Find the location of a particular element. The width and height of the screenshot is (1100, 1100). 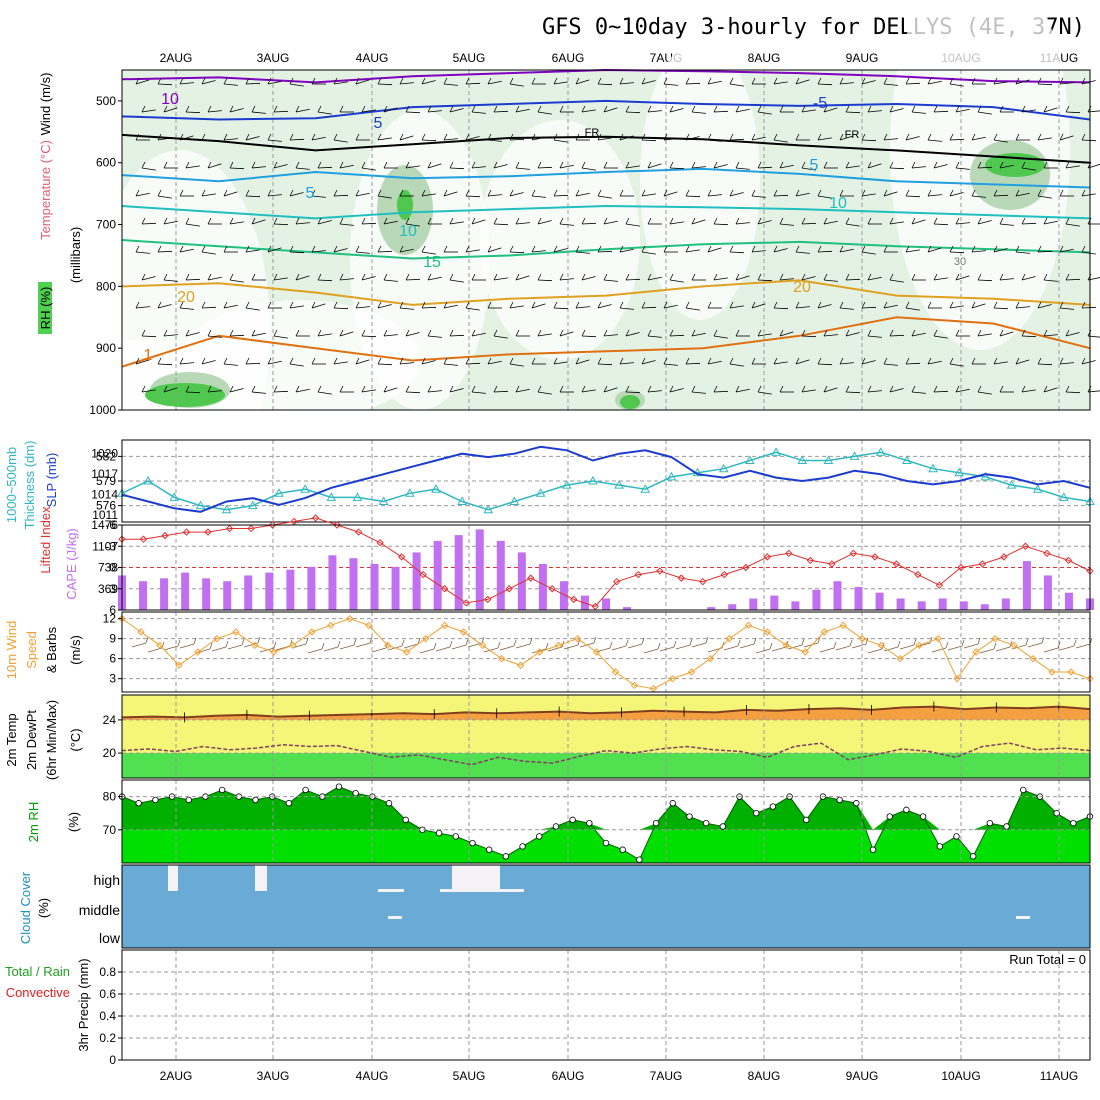

dewpt-axis-label: 2m DewPt is located at coordinates (31, 740).